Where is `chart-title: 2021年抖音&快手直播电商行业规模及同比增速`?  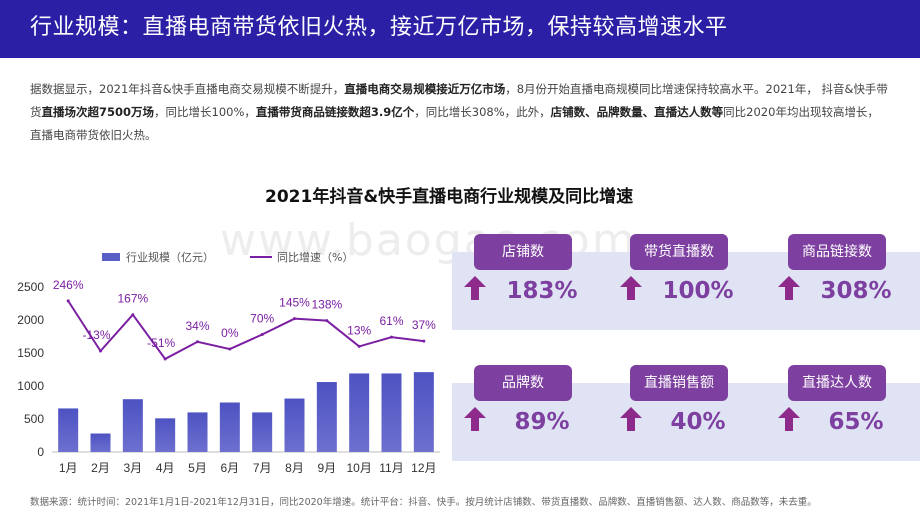 chart-title: 2021年抖音&快手直播电商行业规模及同比增速 is located at coordinates (449, 197).